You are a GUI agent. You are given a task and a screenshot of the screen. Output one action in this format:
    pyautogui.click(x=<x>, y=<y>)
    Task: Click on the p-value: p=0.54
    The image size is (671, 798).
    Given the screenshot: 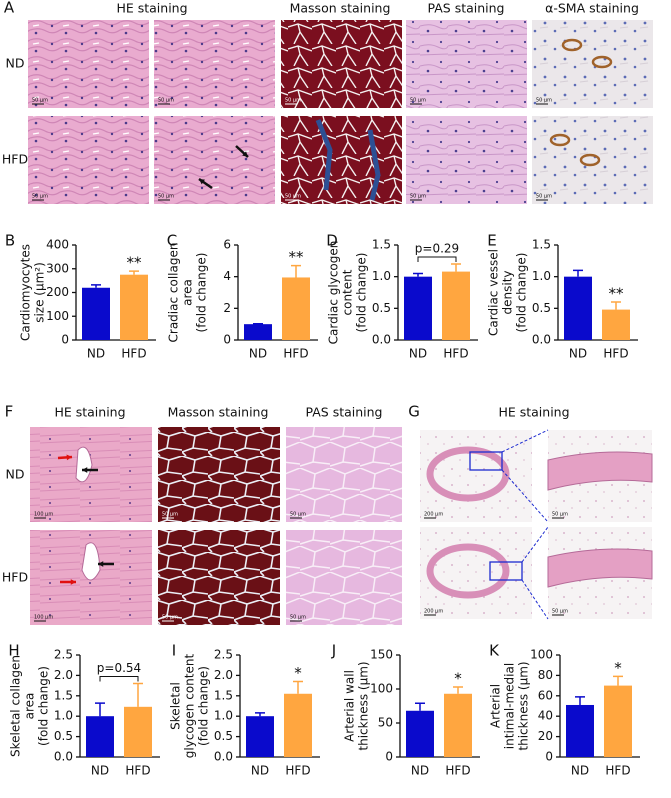 What is the action you would take?
    pyautogui.click(x=119, y=668)
    